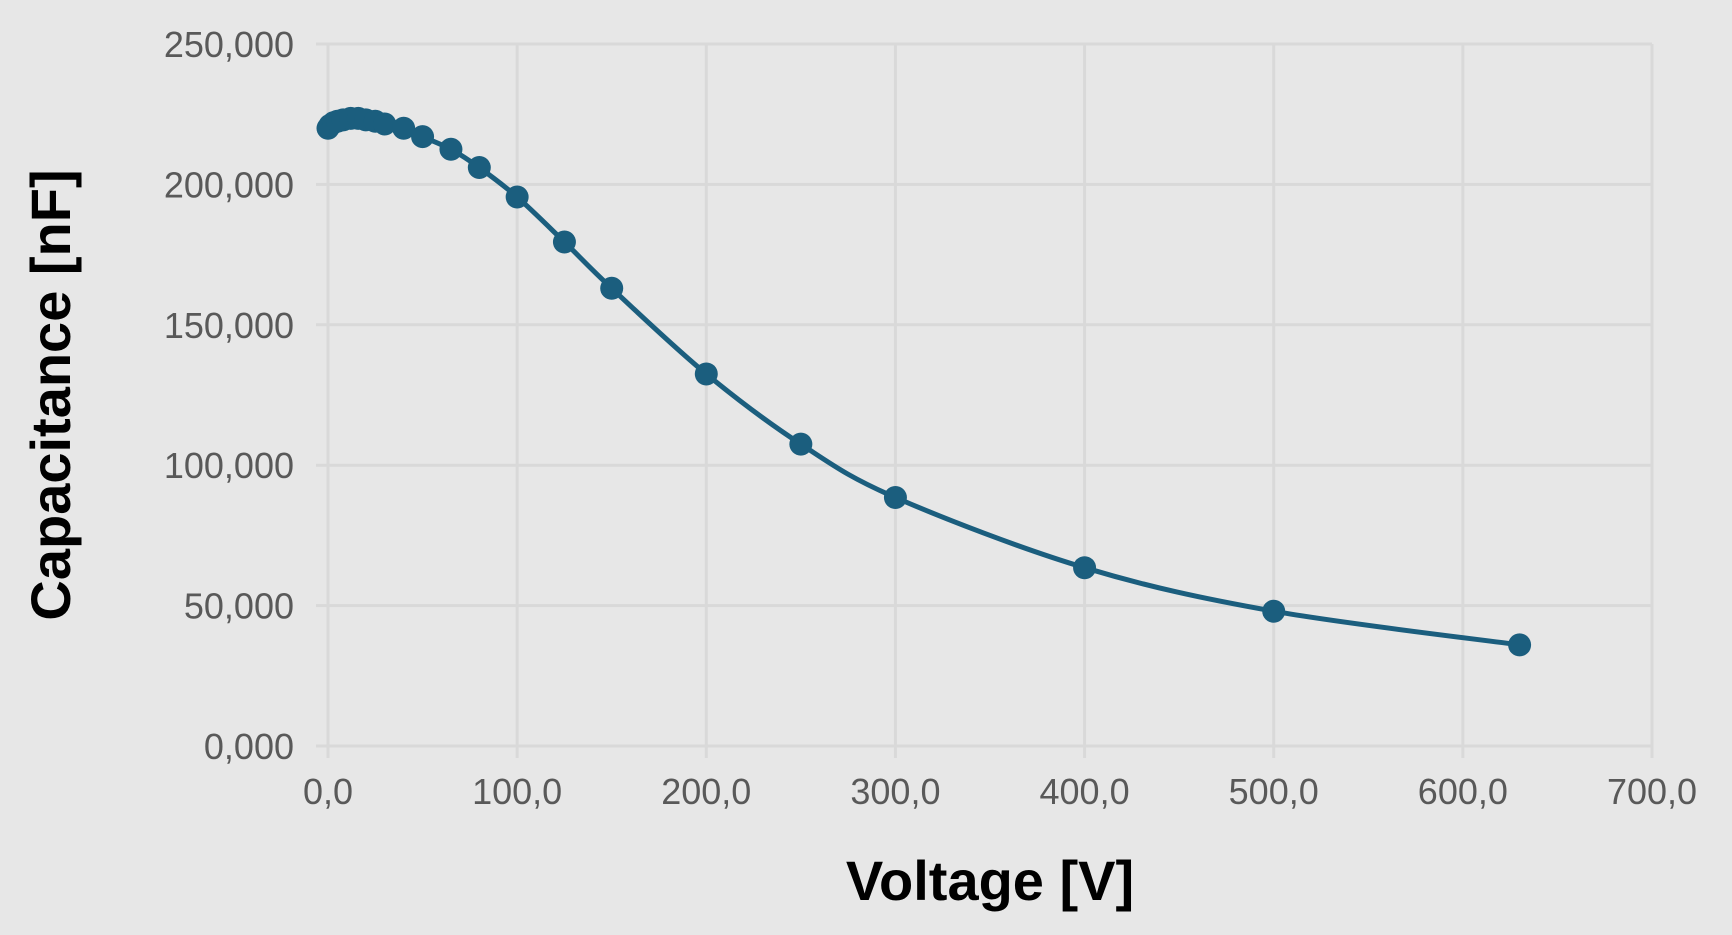 The height and width of the screenshot is (935, 1732). What do you see at coordinates (50, 394) in the screenshot?
I see `y-axis-title: Capacitance [nF]` at bounding box center [50, 394].